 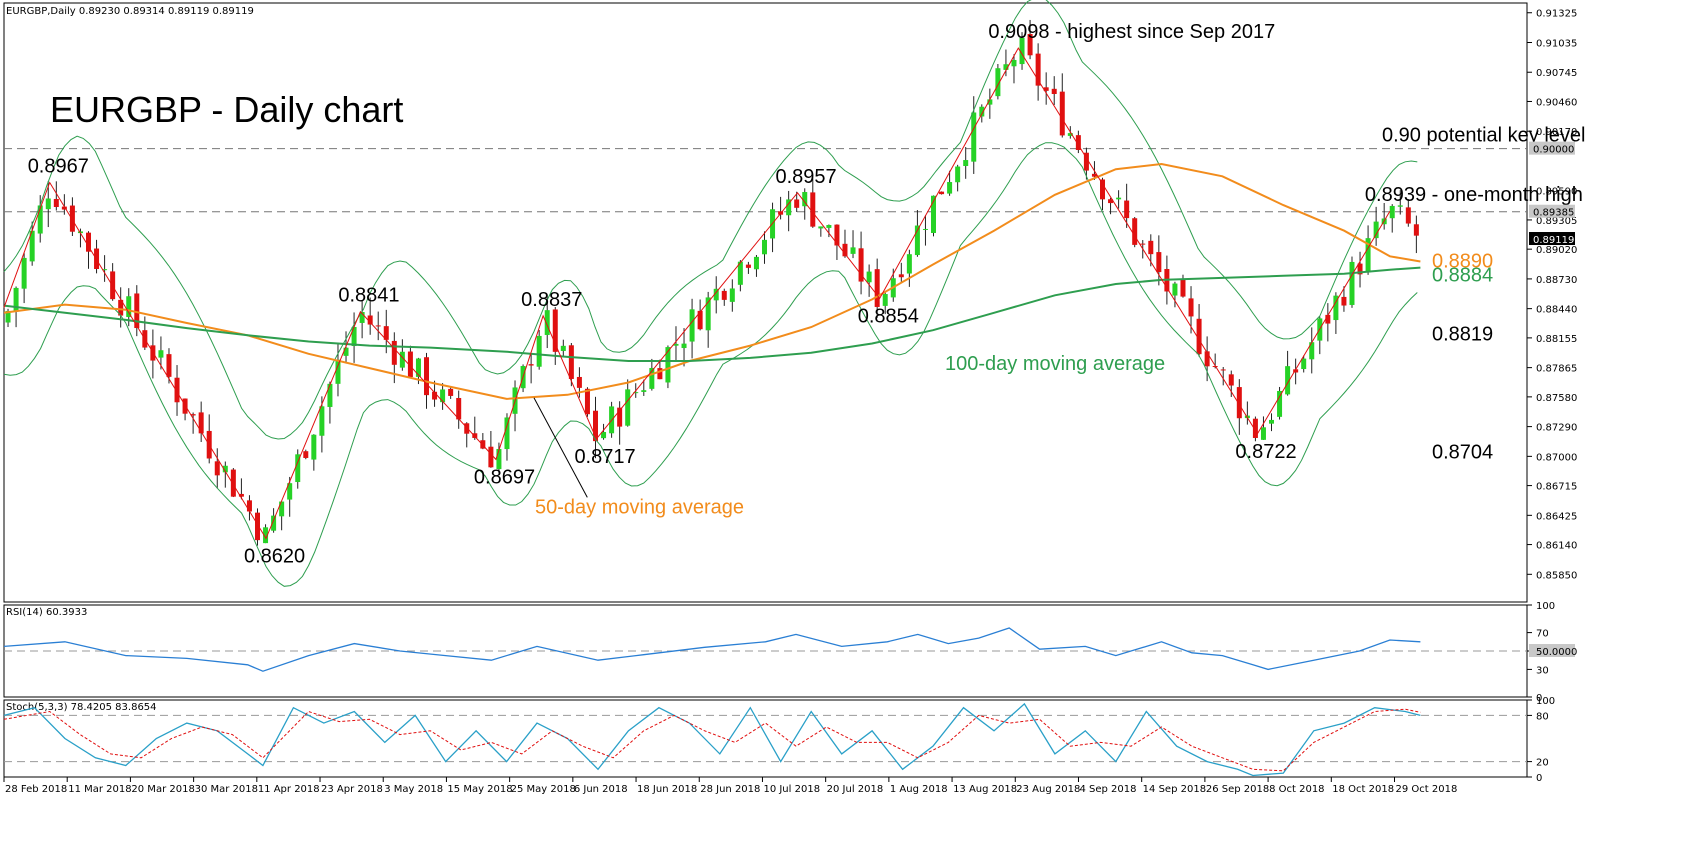 I want to click on time-tick-label: 23 Aug 2018, so click(x=1048, y=789).